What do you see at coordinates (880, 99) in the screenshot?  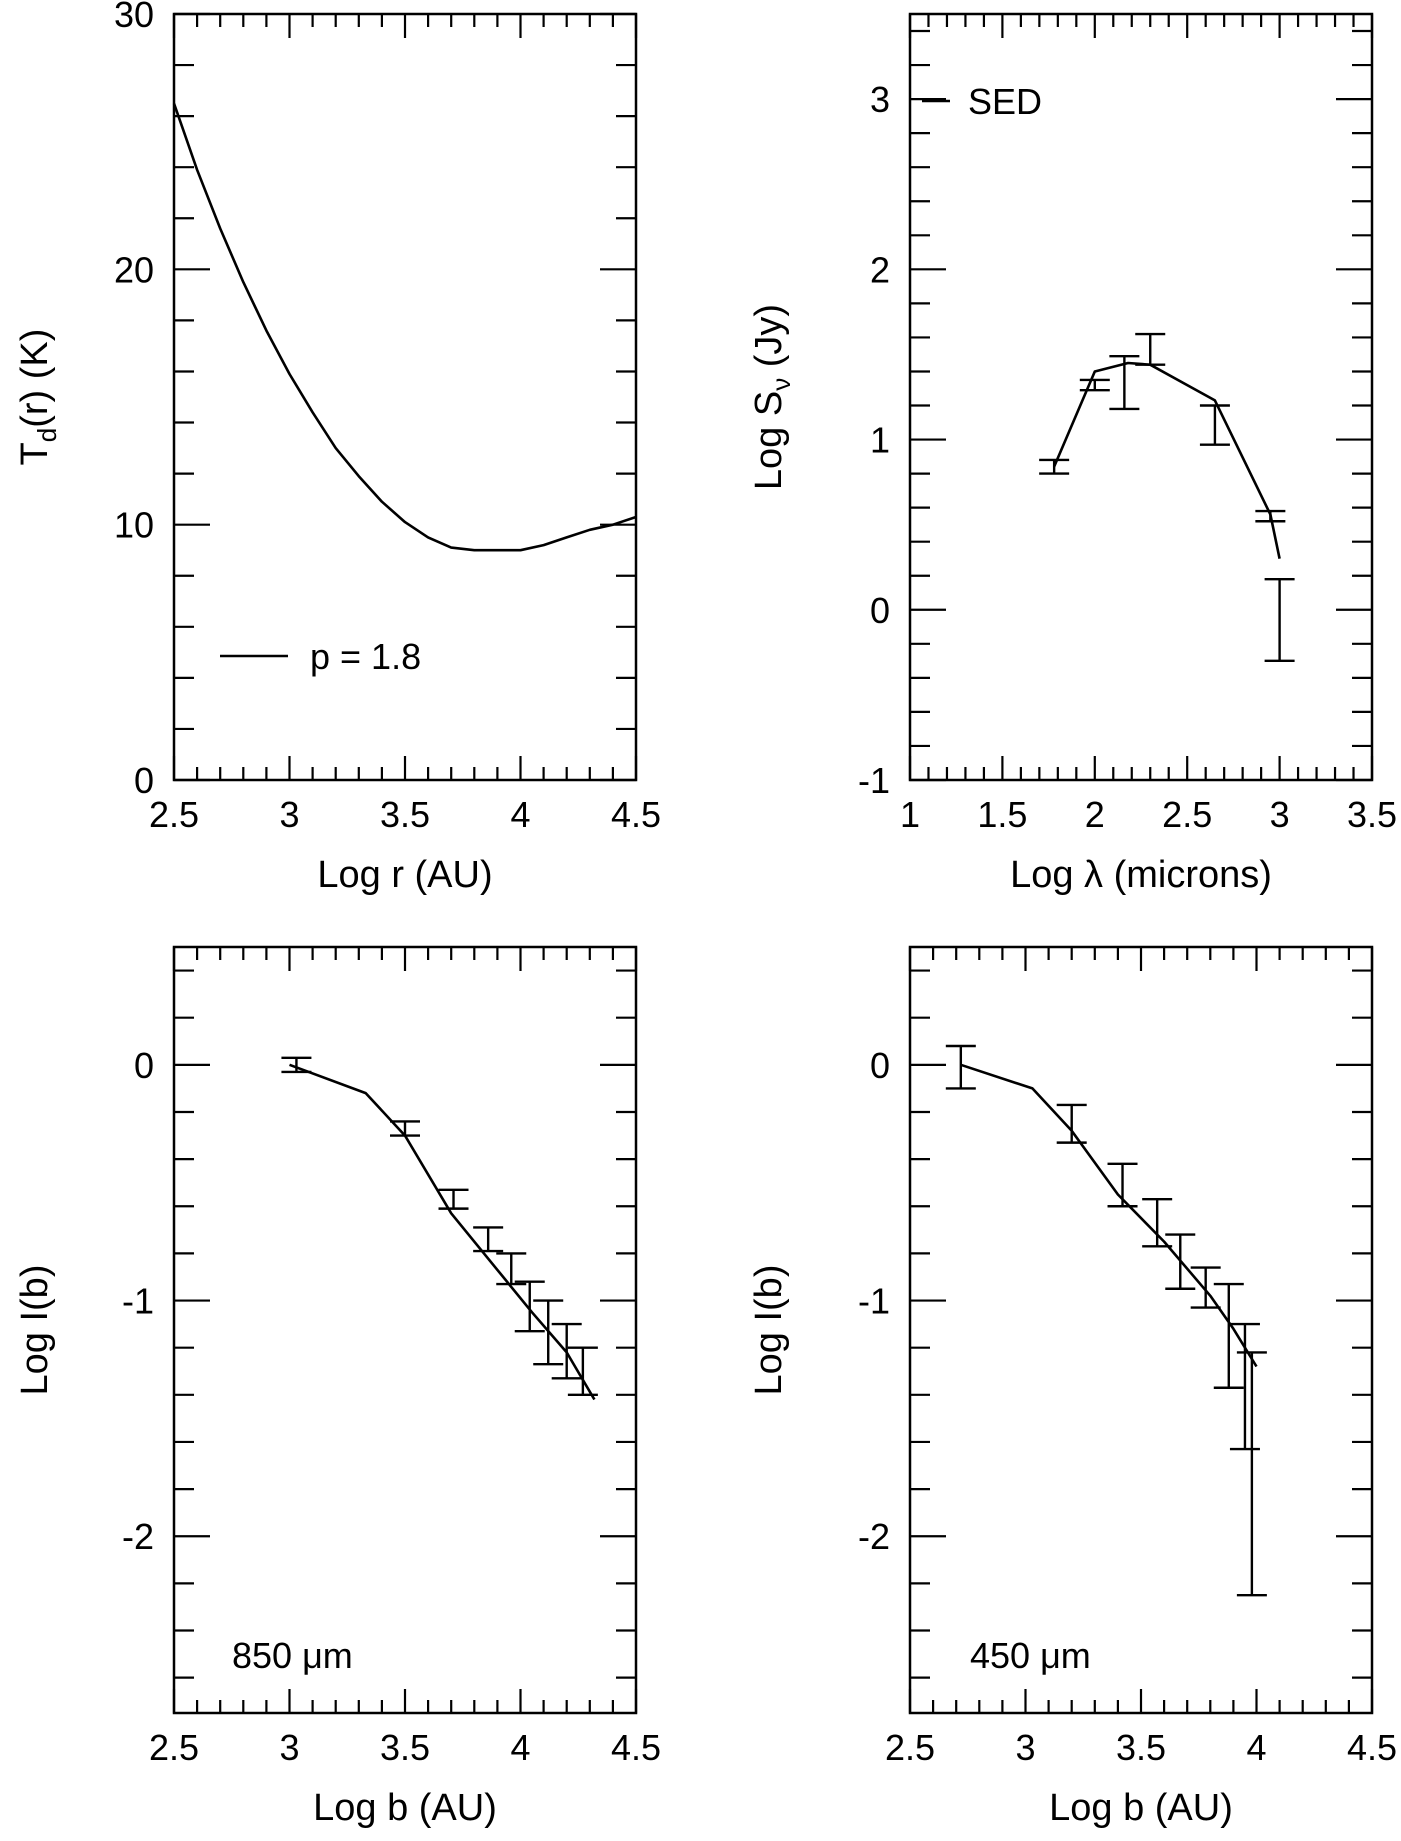 I see `y-tick-label: 3` at bounding box center [880, 99].